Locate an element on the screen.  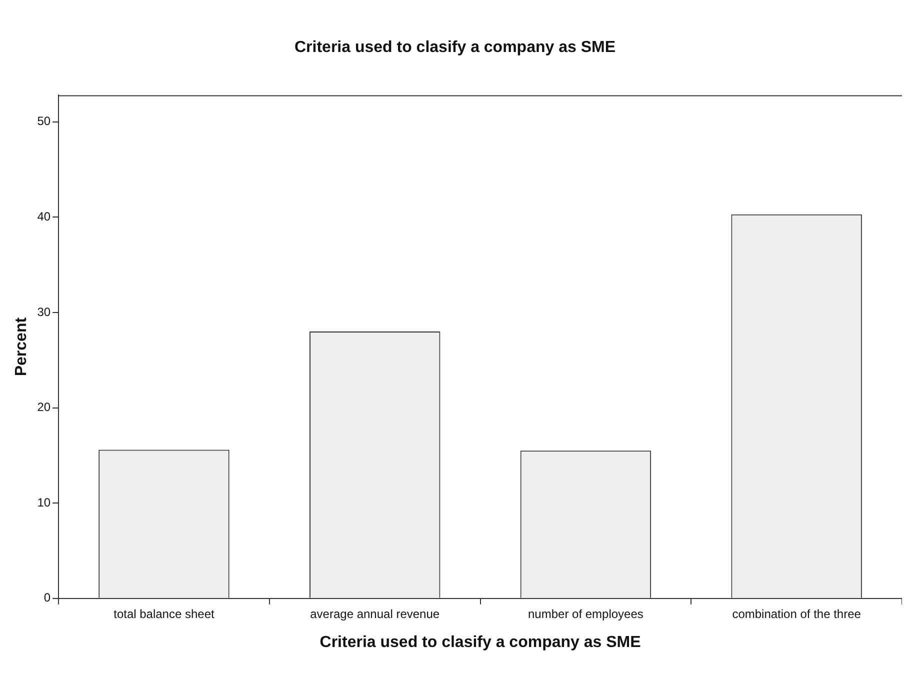
x-tick-label: average annual revenue is located at coordinates (375, 613).